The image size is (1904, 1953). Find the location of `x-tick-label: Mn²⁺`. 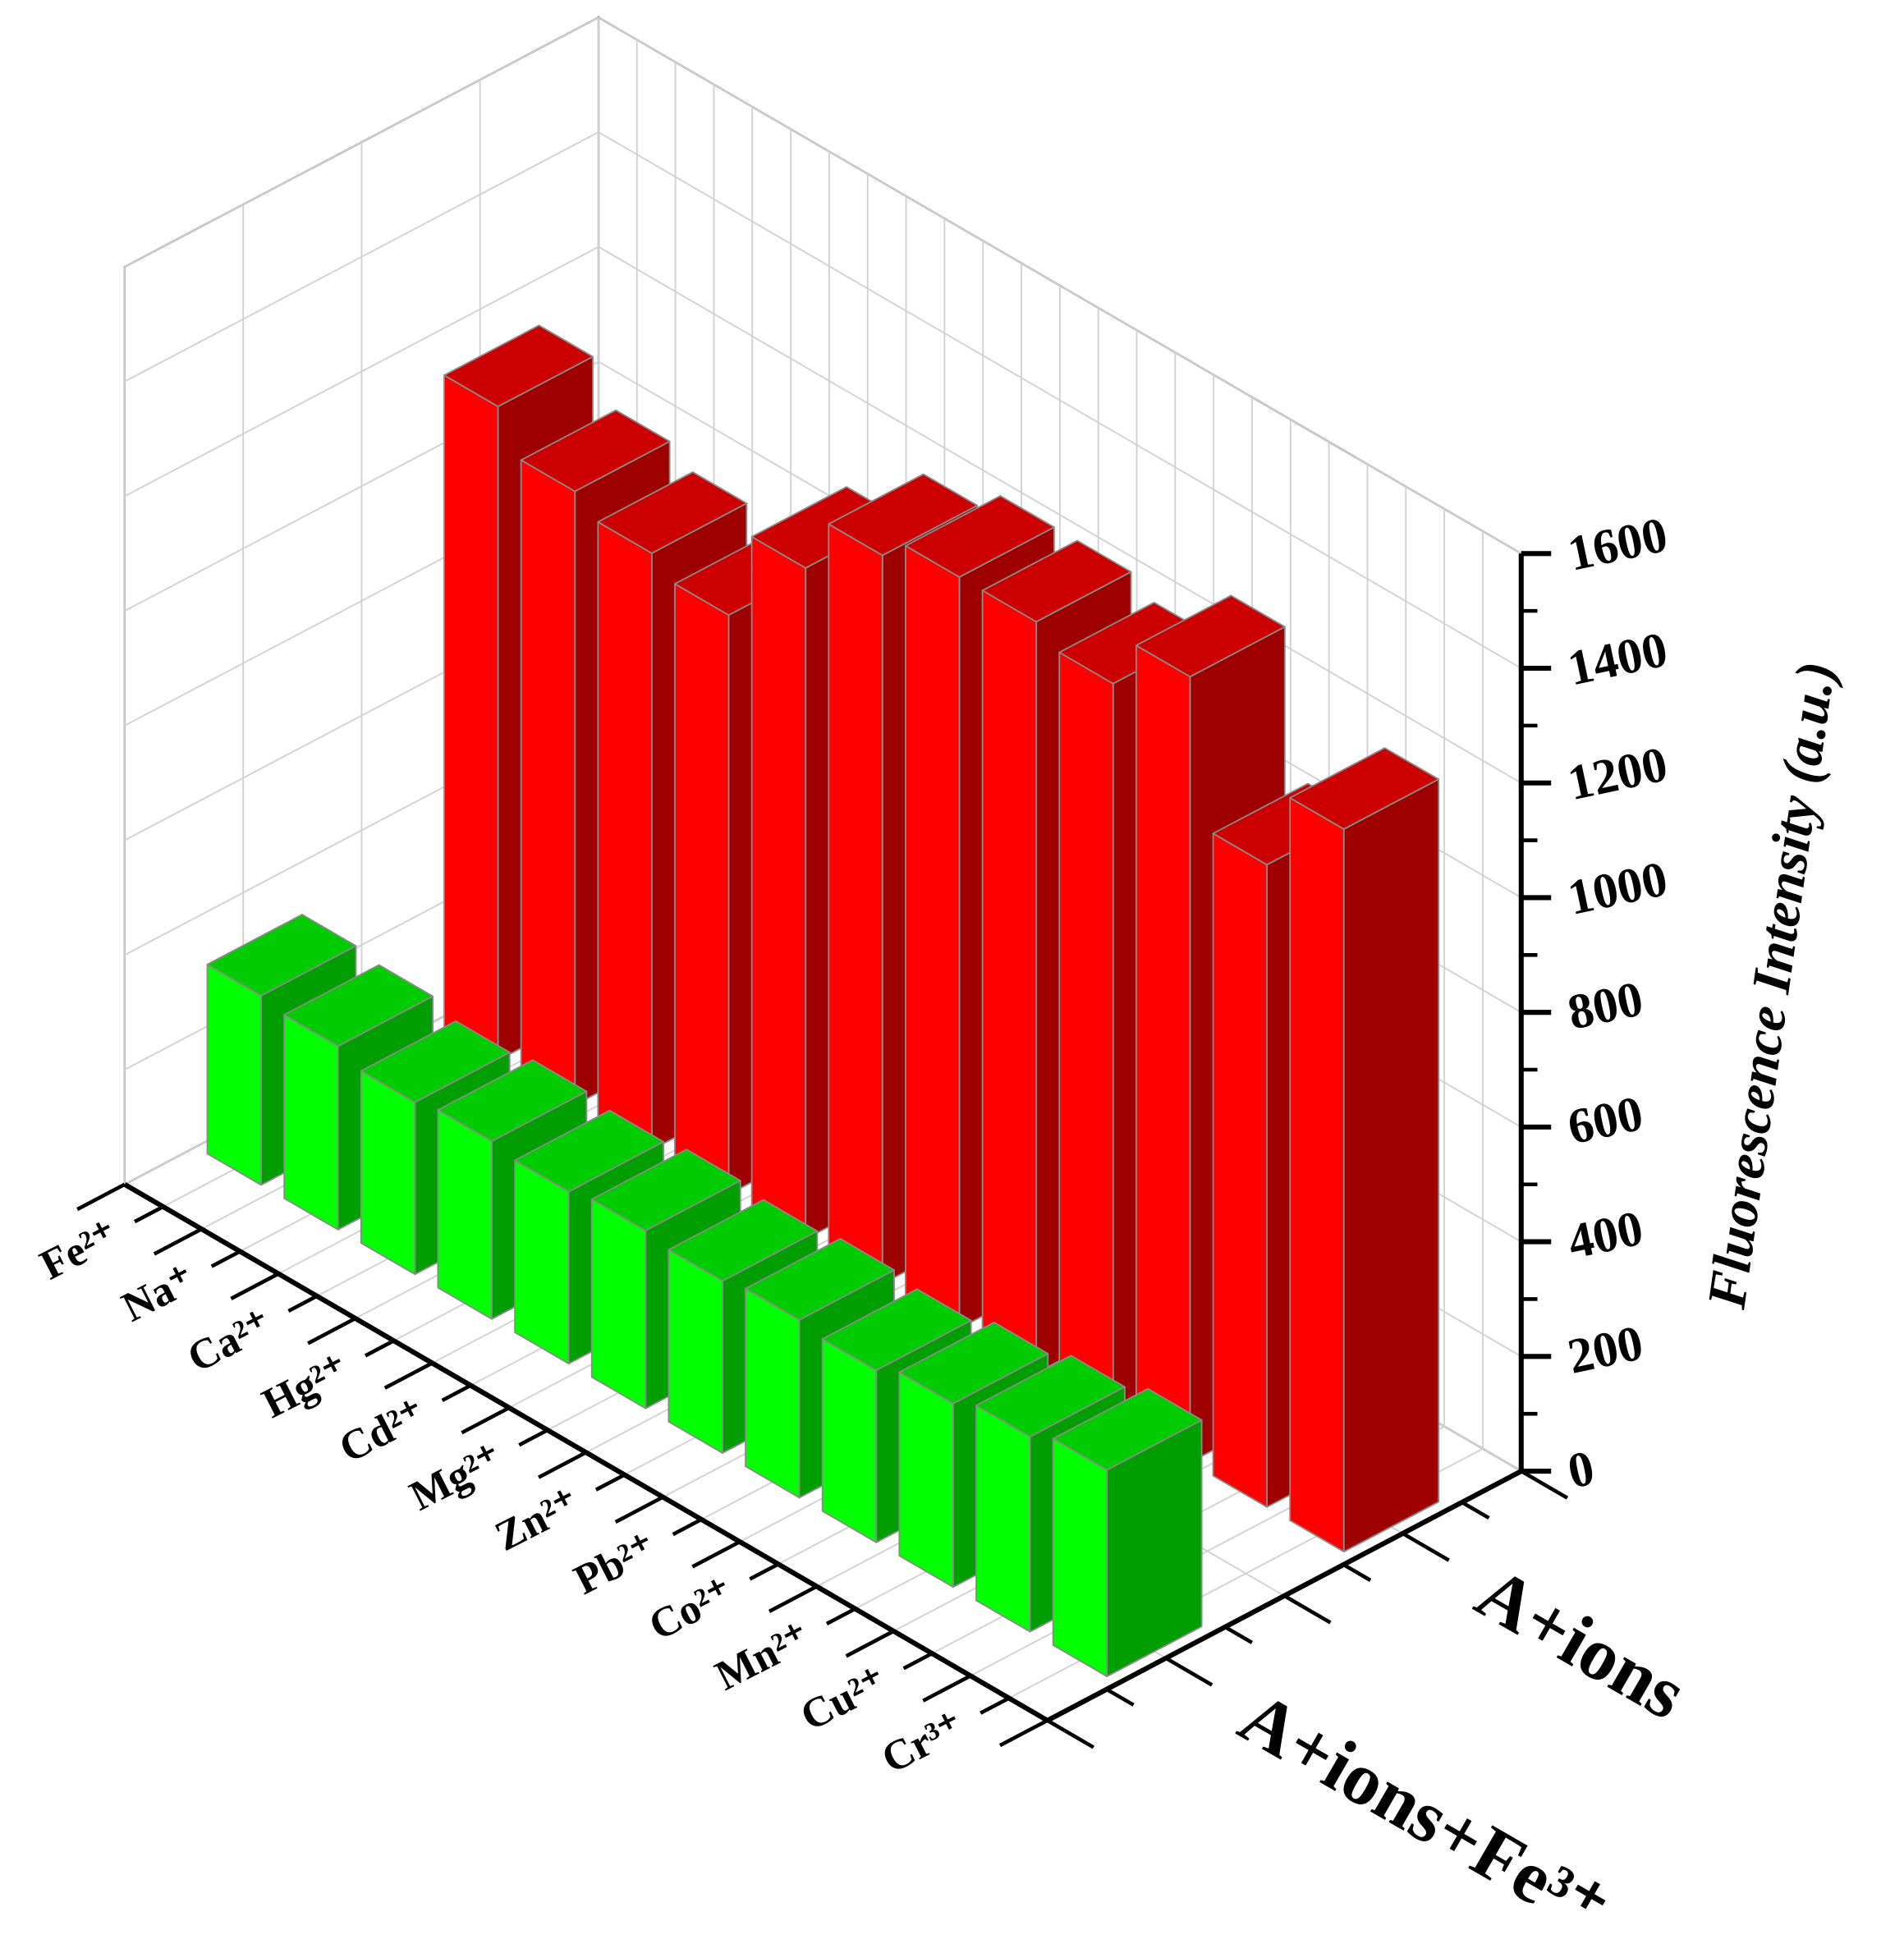

x-tick-label: Mn²⁺ is located at coordinates (762, 1656).